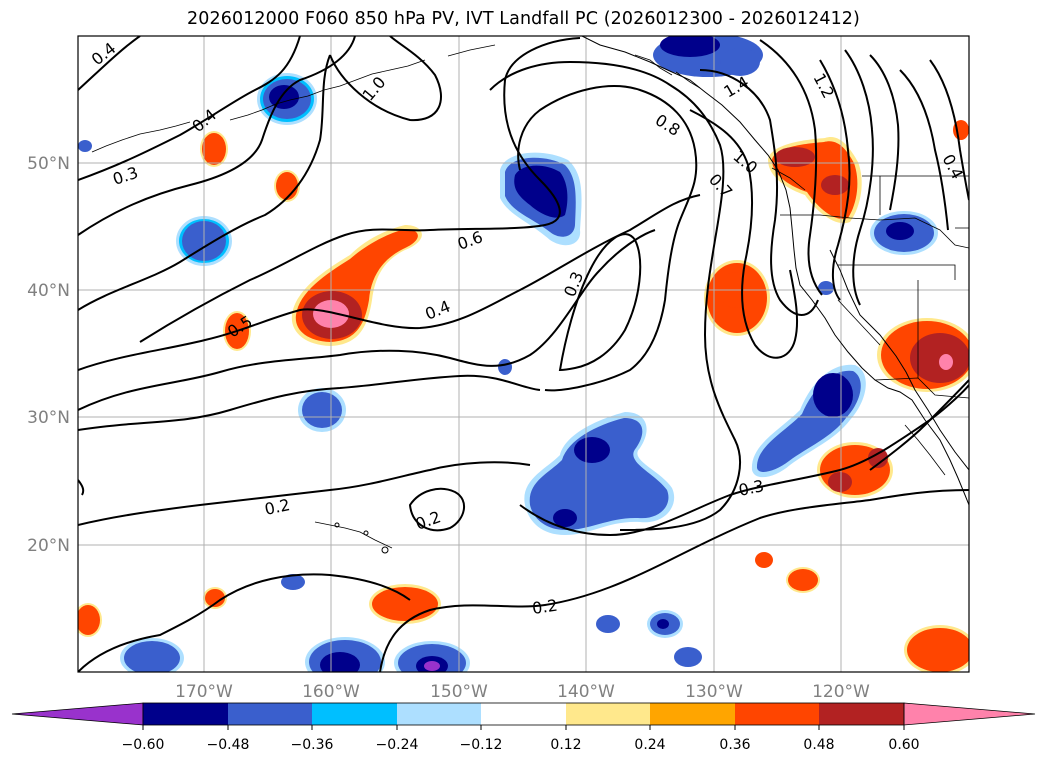 This screenshot has width=1047, height=765. What do you see at coordinates (565, 745) in the screenshot?
I see `colorbar-tick-label: 0.12` at bounding box center [565, 745].